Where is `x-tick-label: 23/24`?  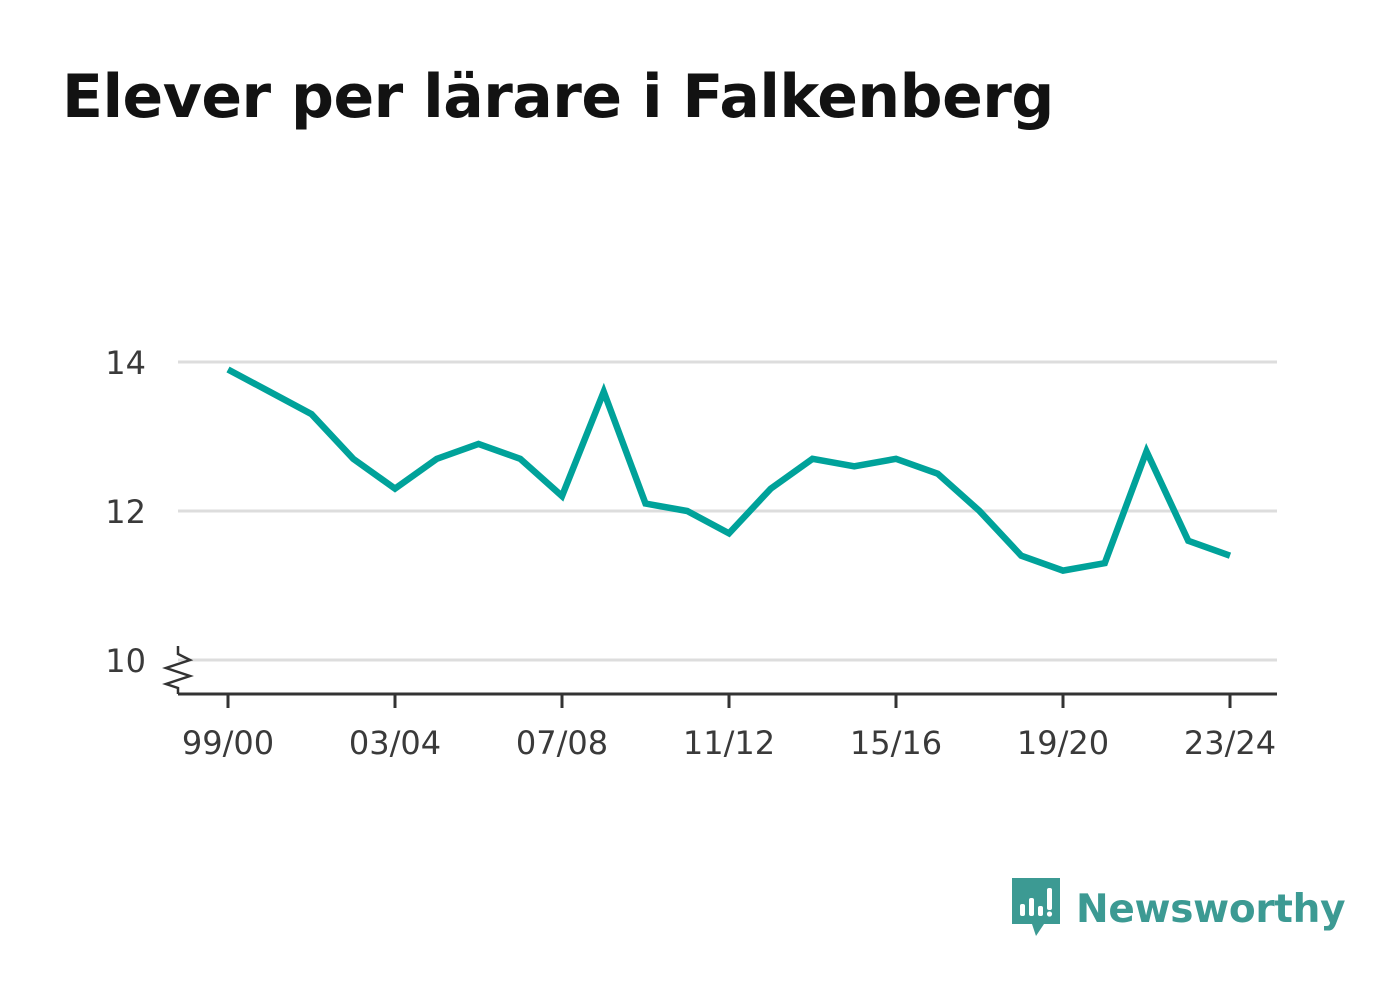 x-tick-label: 23/24 is located at coordinates (1230, 743).